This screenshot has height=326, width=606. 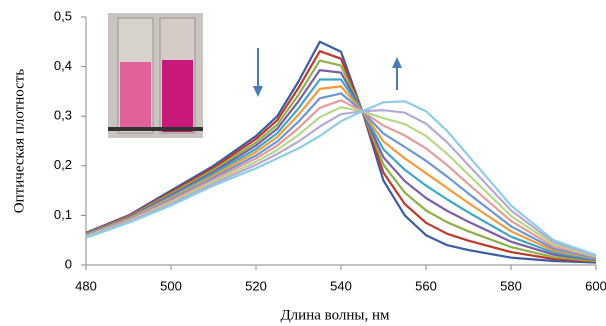 I want to click on y-tick-label: 0,1, so click(x=63, y=214).